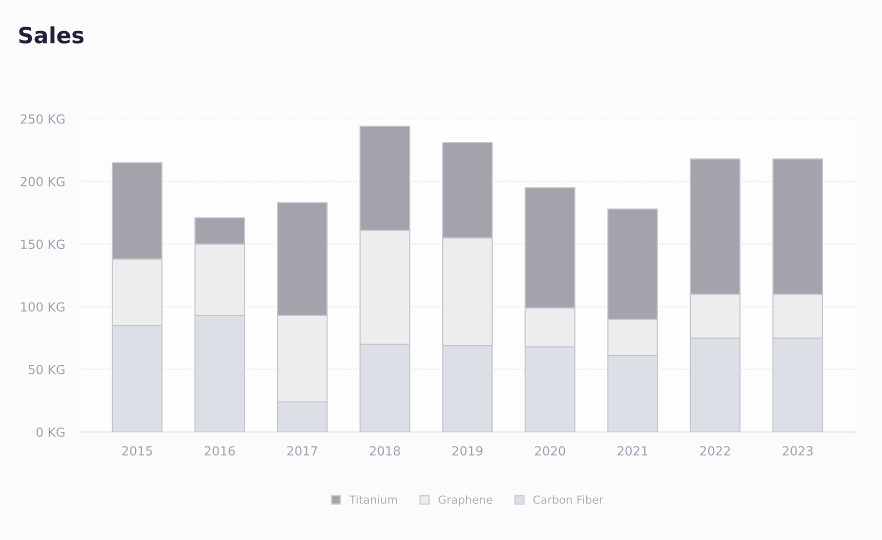 The image size is (882, 540). I want to click on legend-label: Carbon Fiber, so click(568, 499).